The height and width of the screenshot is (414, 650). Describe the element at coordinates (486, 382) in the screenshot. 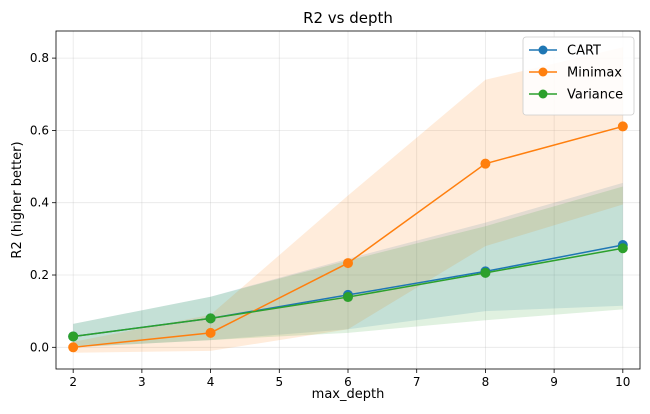

I see `x-tick-label: 8` at that location.